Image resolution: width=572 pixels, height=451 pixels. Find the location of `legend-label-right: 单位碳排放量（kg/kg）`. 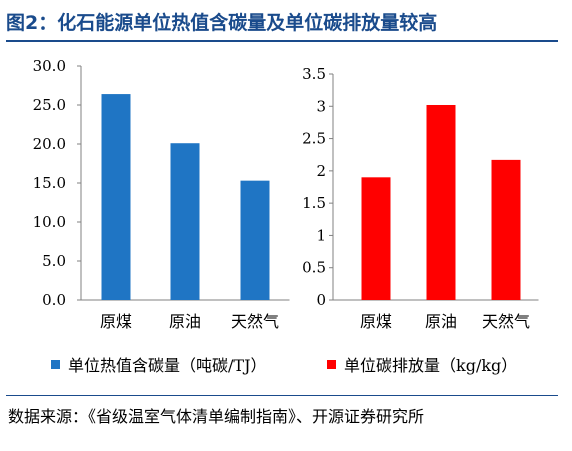

legend-label-right: 单位碳排放量（kg/kg） is located at coordinates (431, 365).